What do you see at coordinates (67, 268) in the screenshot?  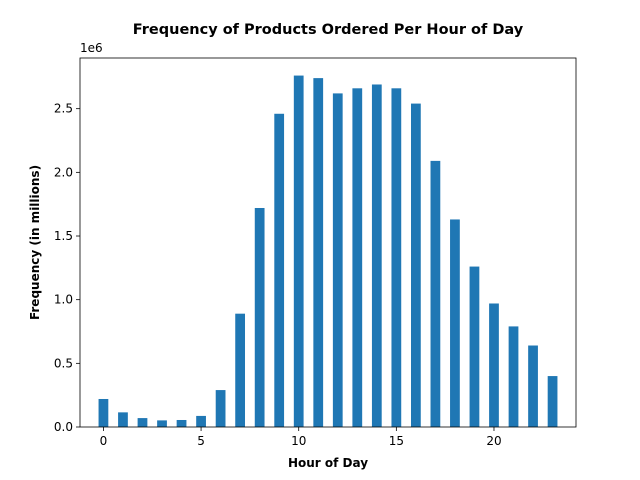 I see `y-axis-ticks: 0.0 0.5 1.0 1.5 2.0 2.5` at bounding box center [67, 268].